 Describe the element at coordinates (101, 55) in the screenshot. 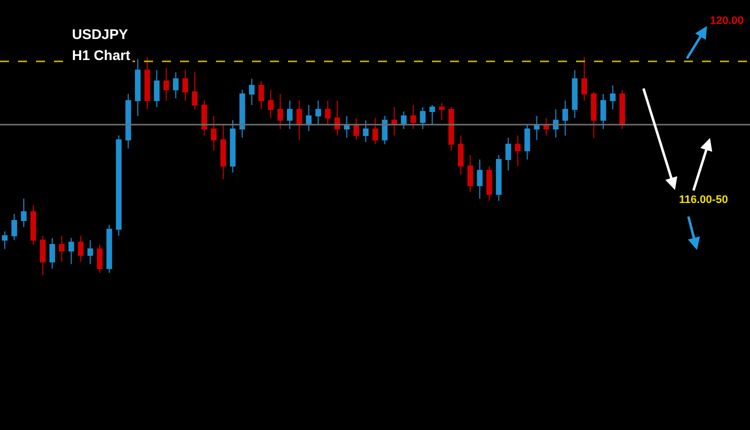

I see `chart-subtitle: H1 Chart` at that location.